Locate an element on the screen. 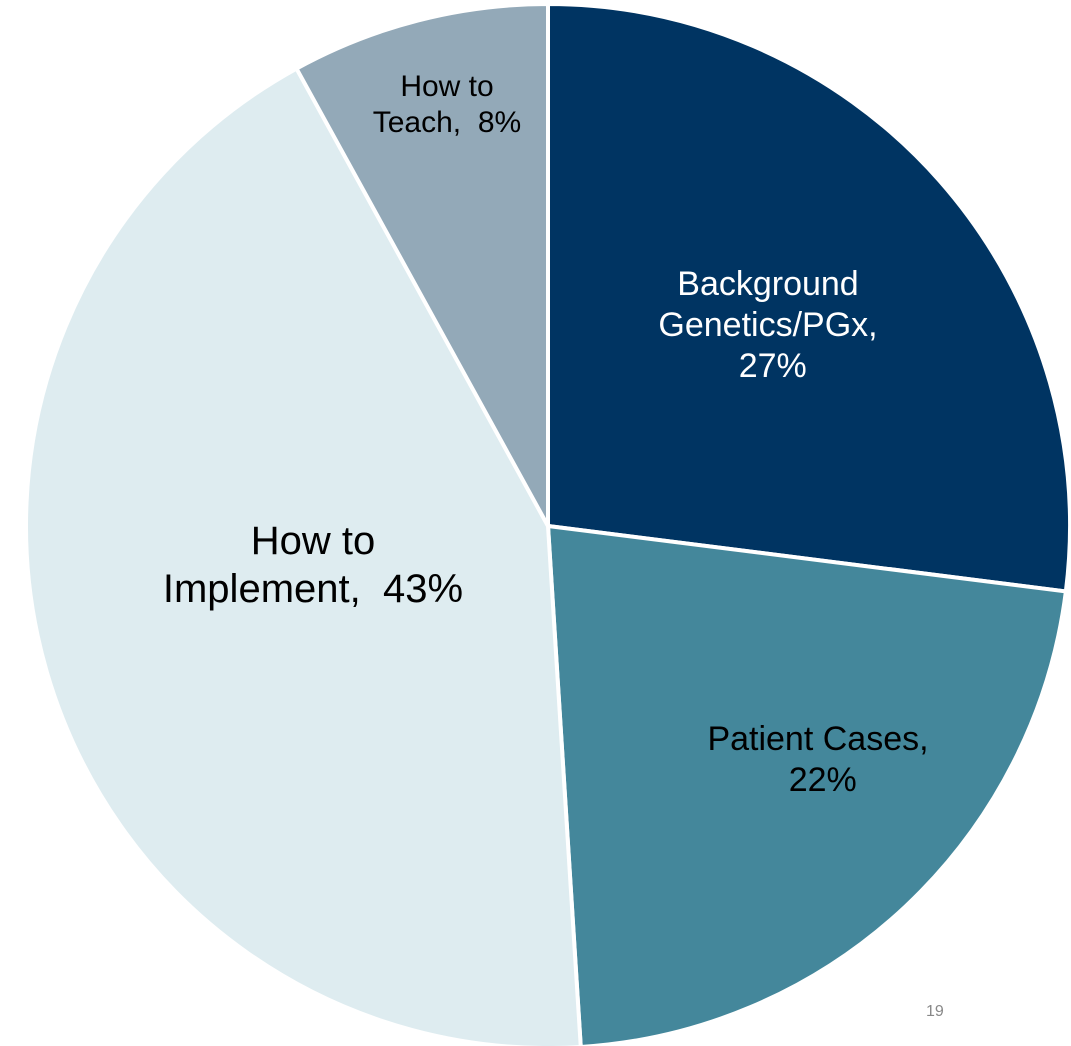  slice-category: Patient Cases, is located at coordinates (818, 739).